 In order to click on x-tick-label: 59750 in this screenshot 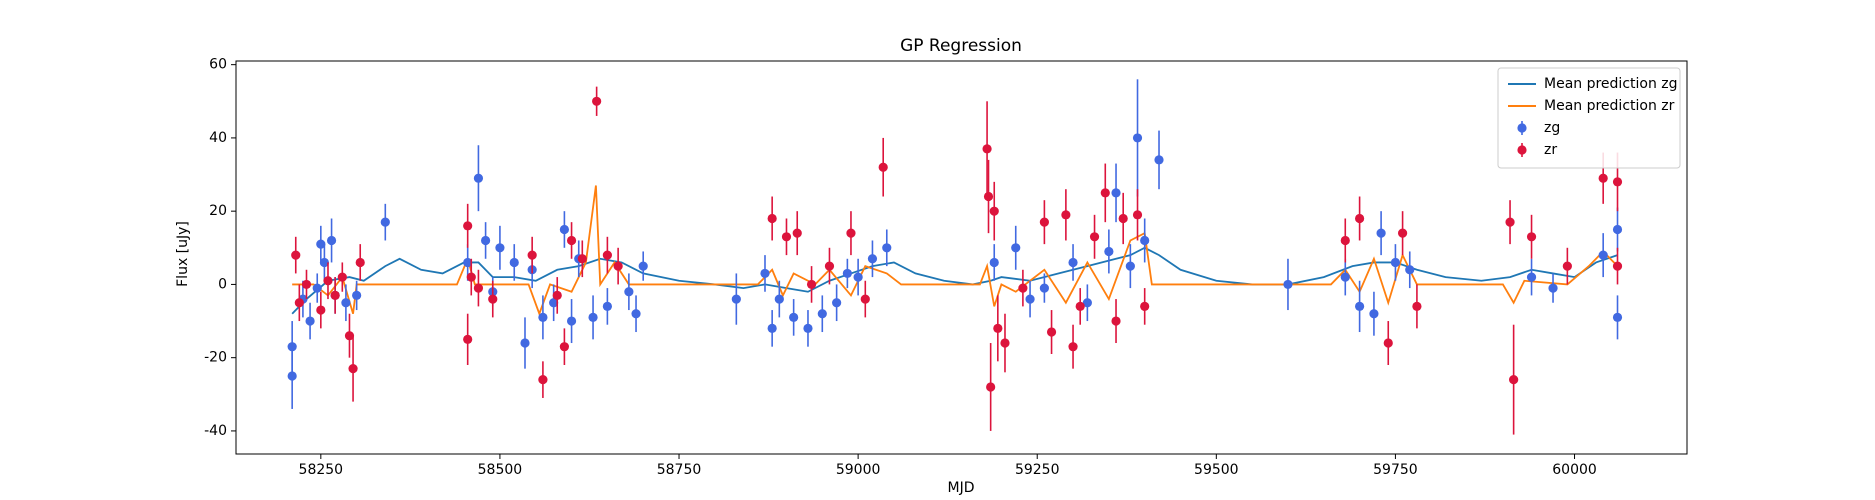, I will do `click(1395, 470)`.